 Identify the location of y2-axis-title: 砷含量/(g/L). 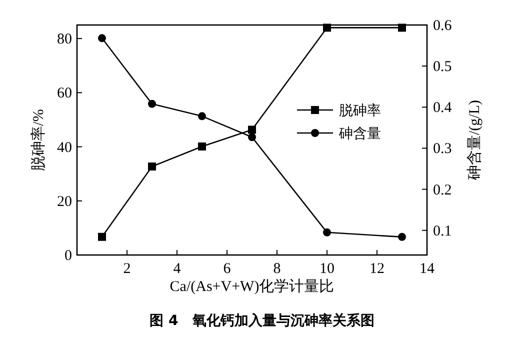
(474, 140).